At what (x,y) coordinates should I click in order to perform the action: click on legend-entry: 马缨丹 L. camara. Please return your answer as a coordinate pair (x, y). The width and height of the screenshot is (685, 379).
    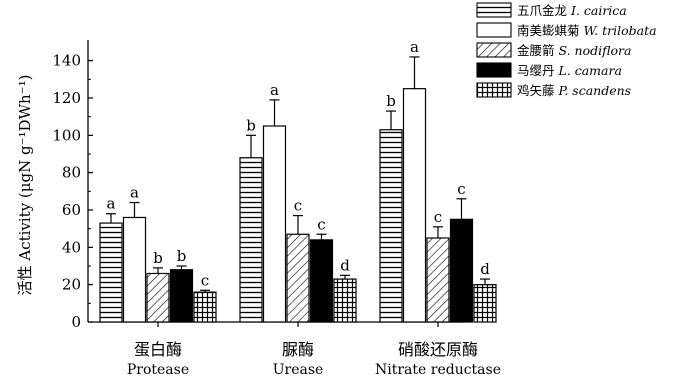
    Looking at the image, I should click on (569, 70).